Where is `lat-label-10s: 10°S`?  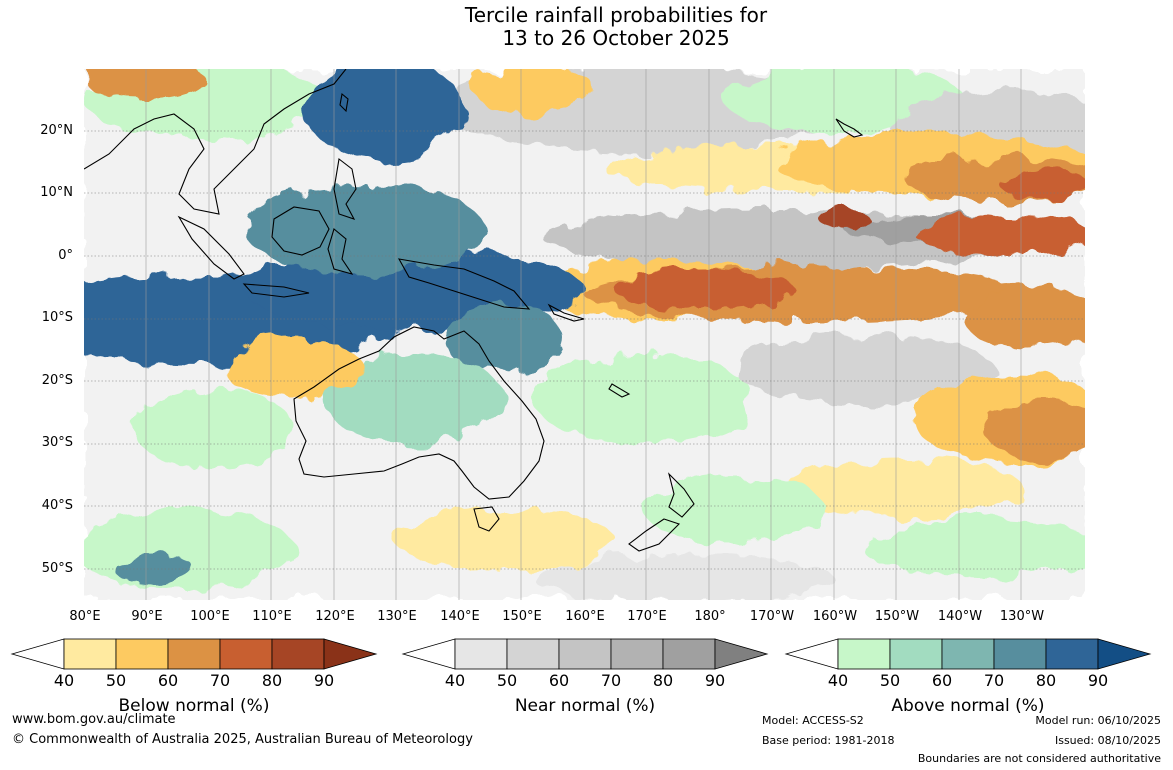 lat-label-10s: 10°S is located at coordinates (57, 317).